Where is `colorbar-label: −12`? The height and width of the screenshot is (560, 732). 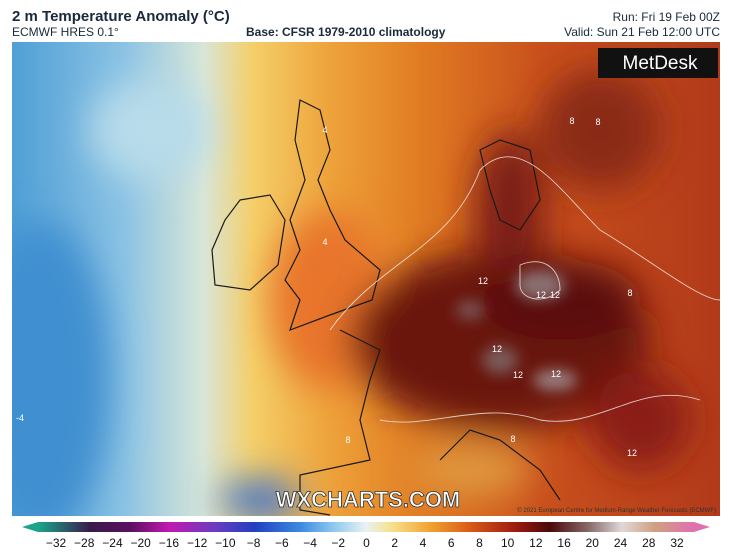 colorbar-label: −12 is located at coordinates (197, 543).